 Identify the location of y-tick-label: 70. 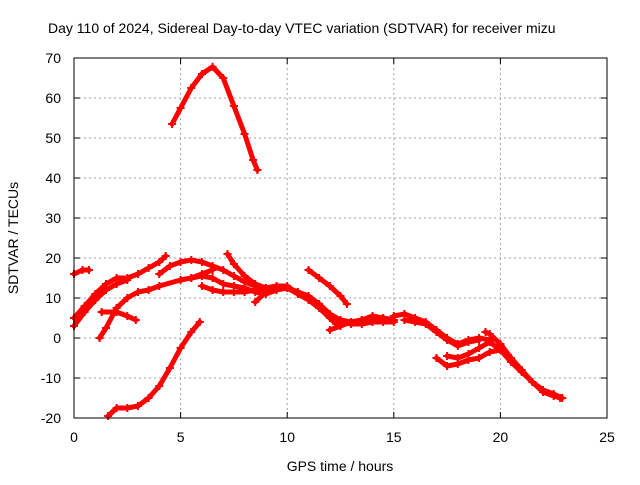
(53, 58).